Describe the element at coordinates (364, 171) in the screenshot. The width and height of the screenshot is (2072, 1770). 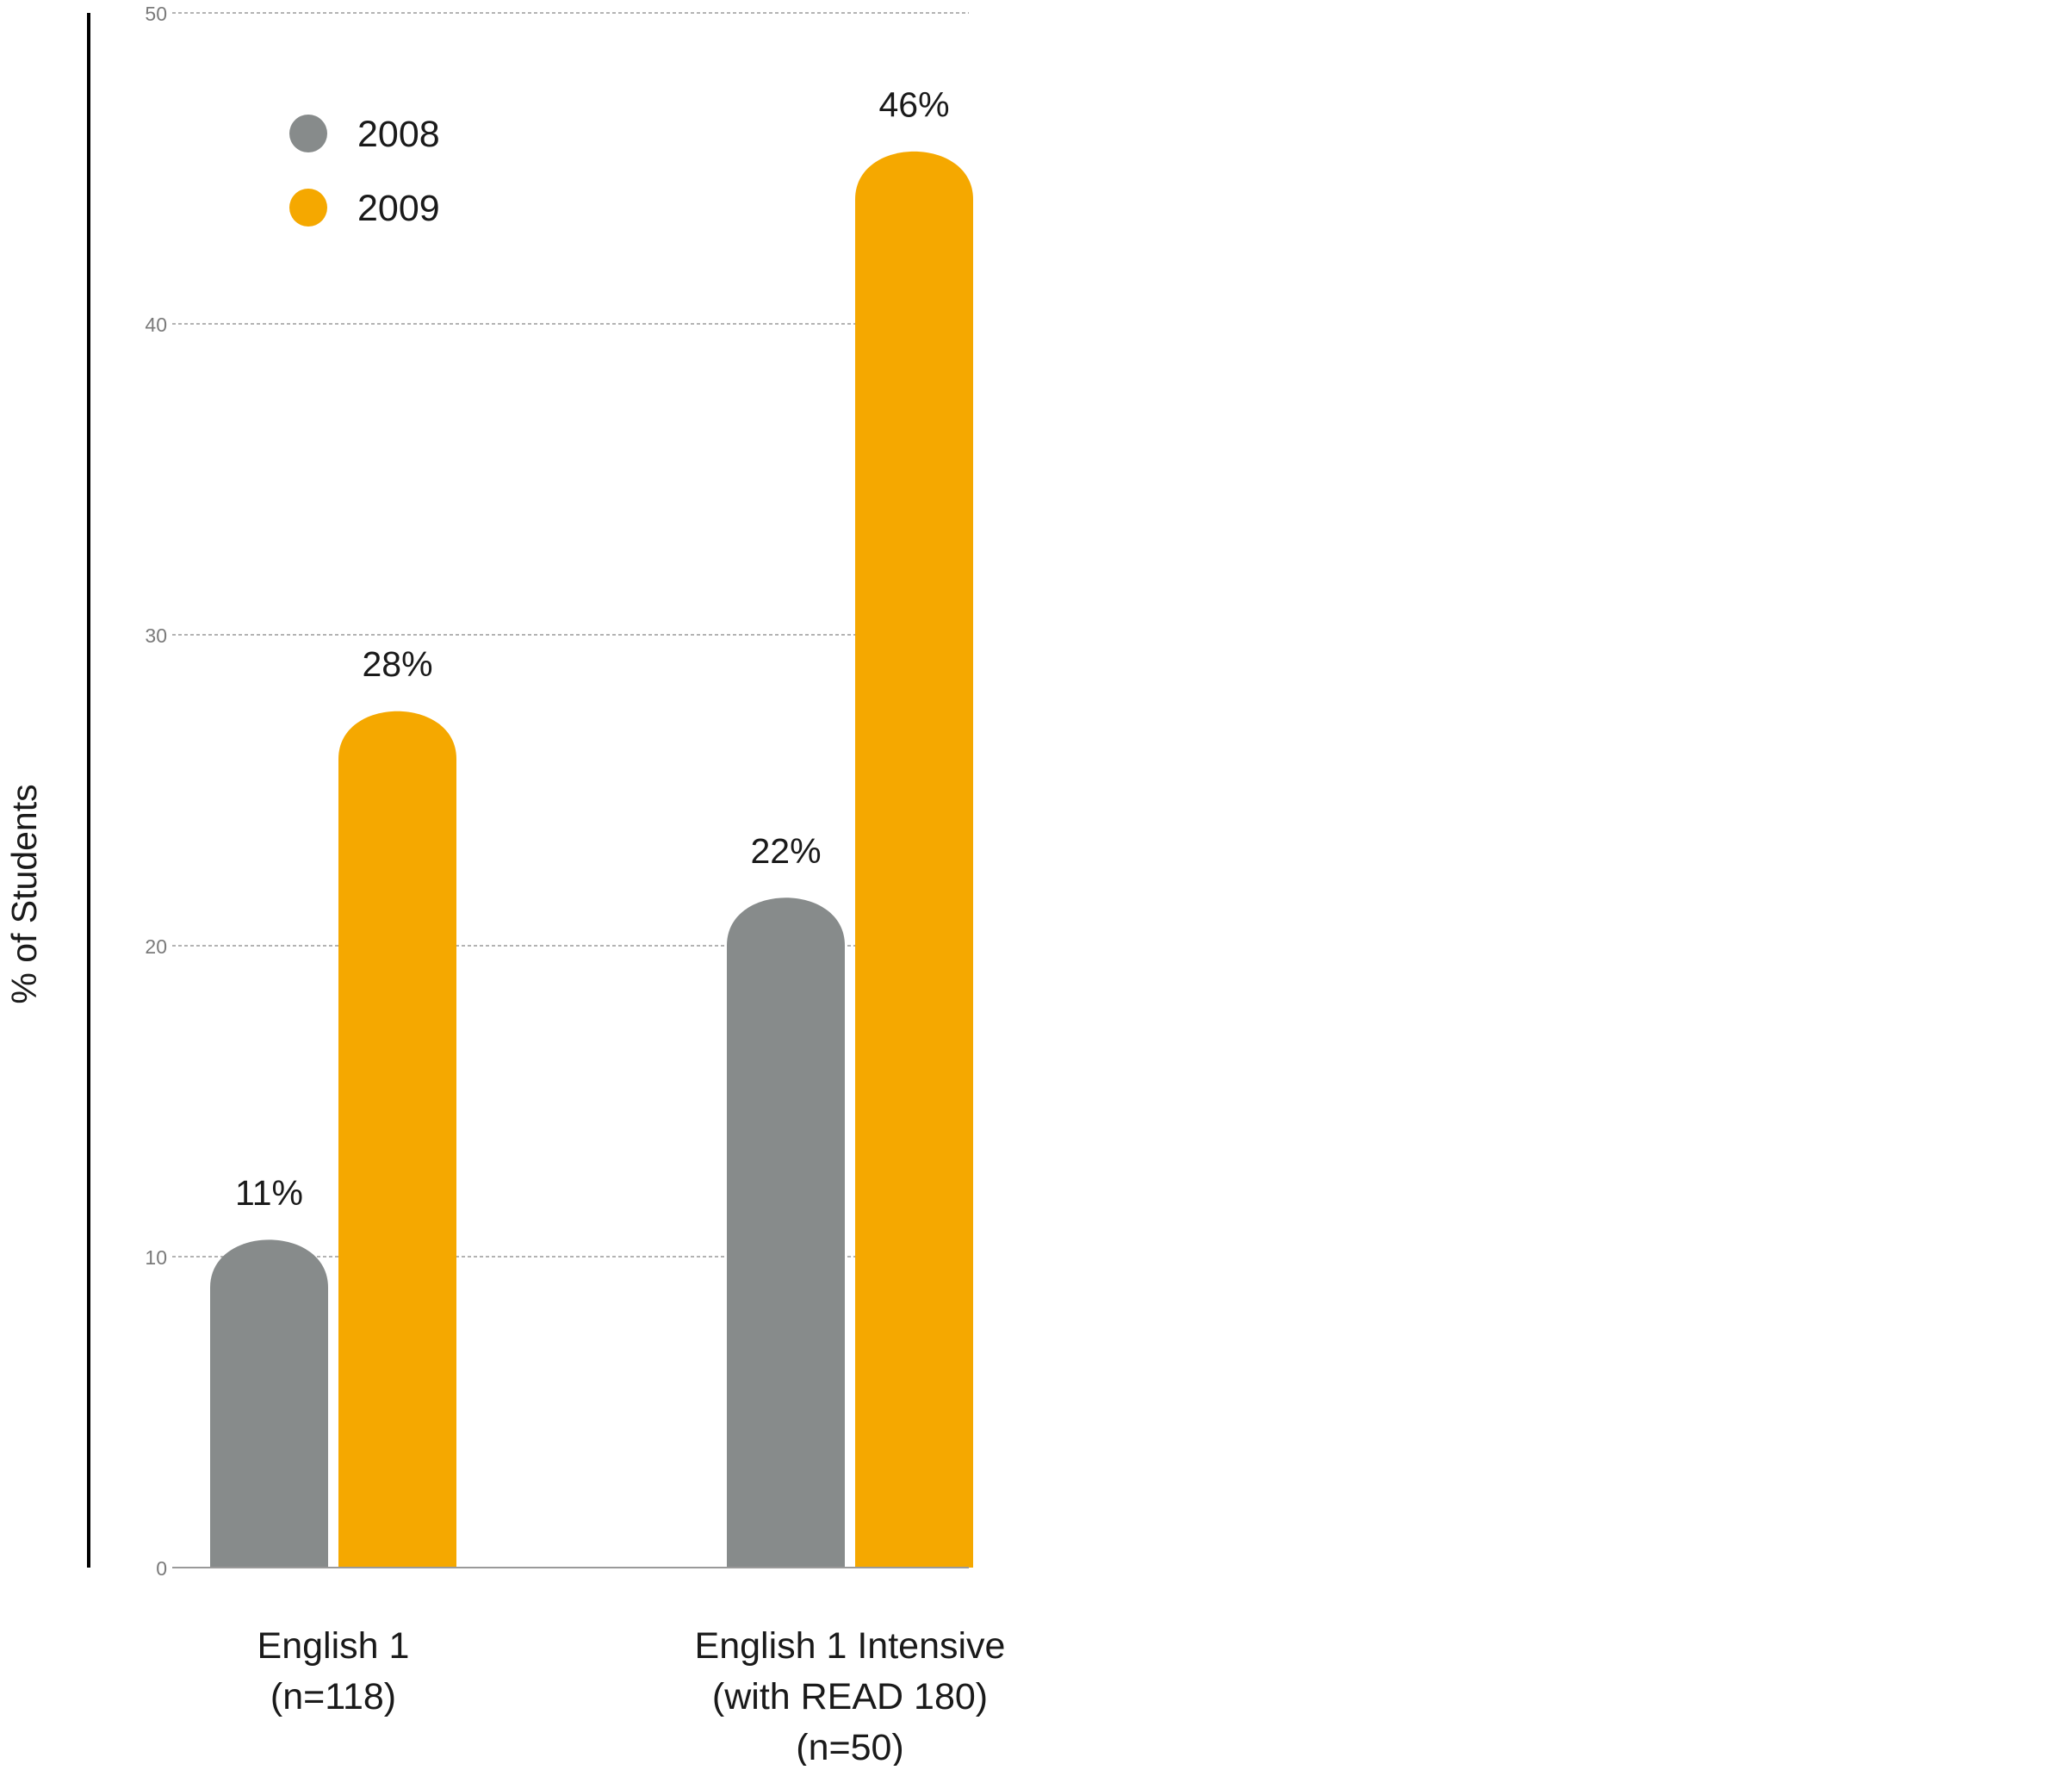
I see `legend: 2008 2009` at that location.